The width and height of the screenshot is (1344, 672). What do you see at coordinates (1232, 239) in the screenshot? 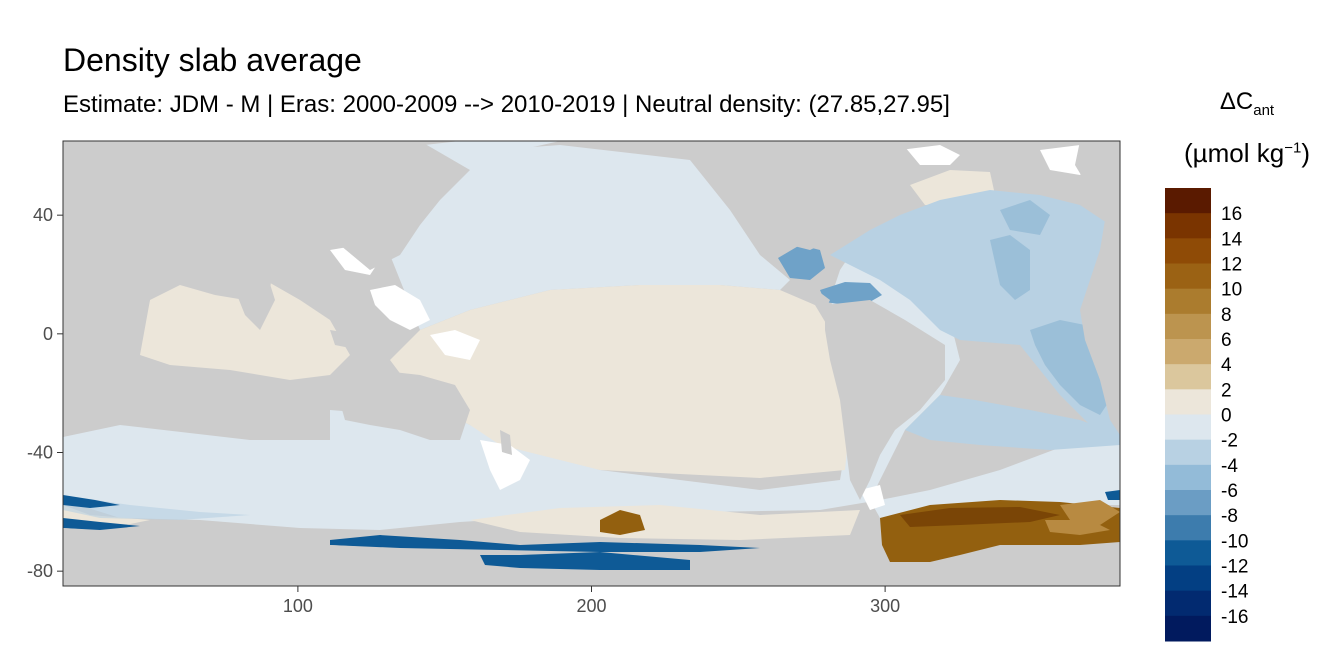
I see `legend-label: 14` at bounding box center [1232, 239].